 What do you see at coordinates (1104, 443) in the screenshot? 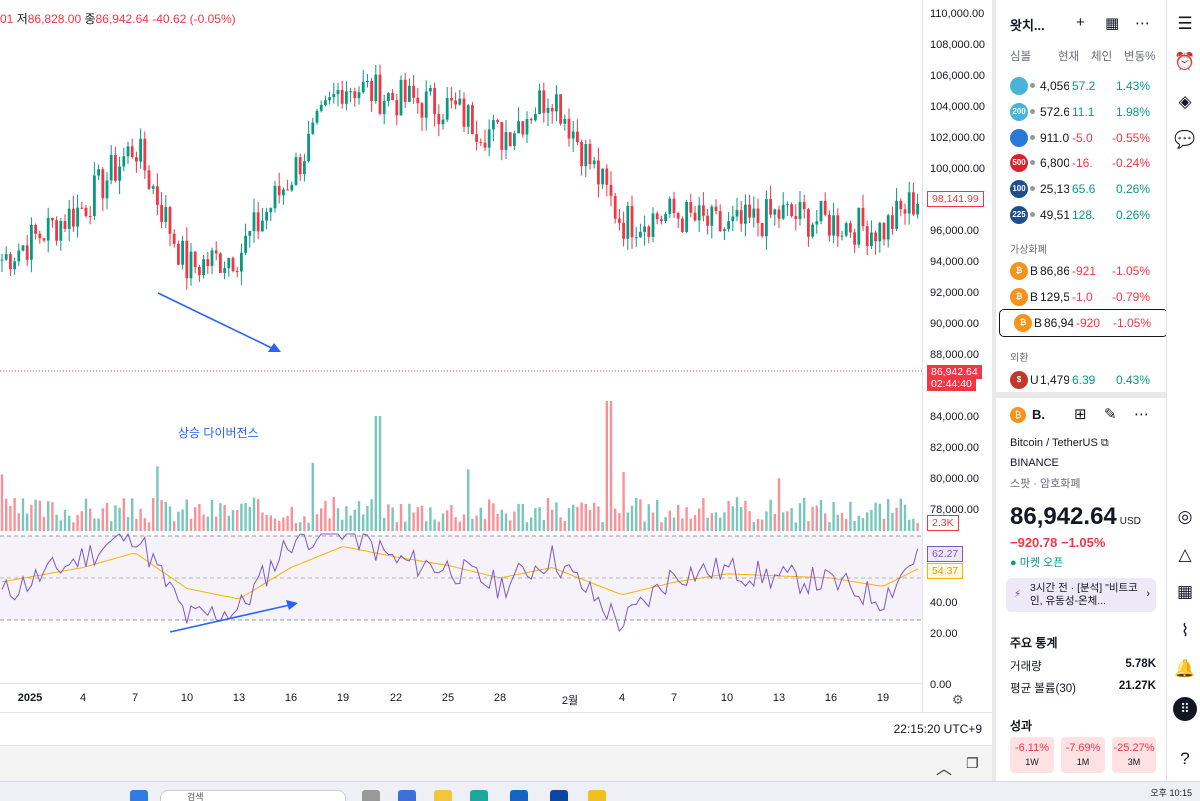
I see `external-link-icon: ⧉` at bounding box center [1104, 443].